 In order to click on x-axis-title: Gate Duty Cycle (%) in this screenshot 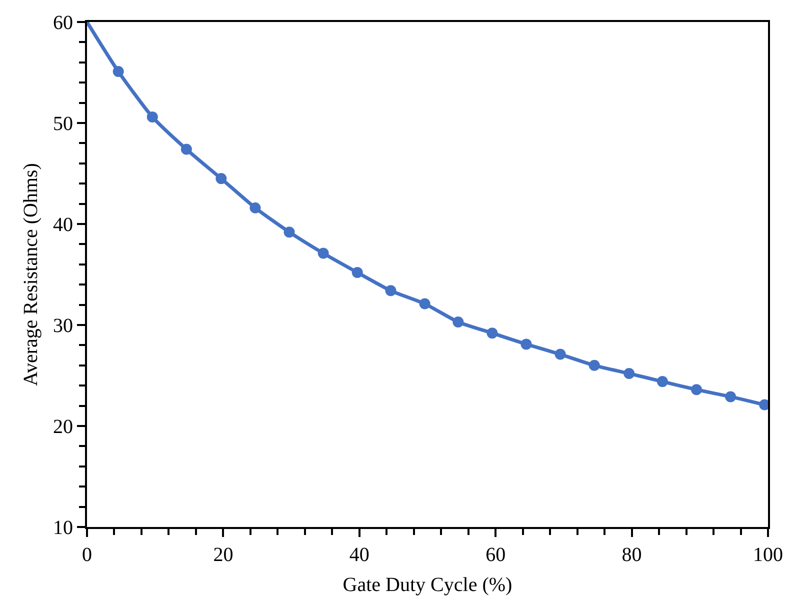, I will do `click(427, 585)`.